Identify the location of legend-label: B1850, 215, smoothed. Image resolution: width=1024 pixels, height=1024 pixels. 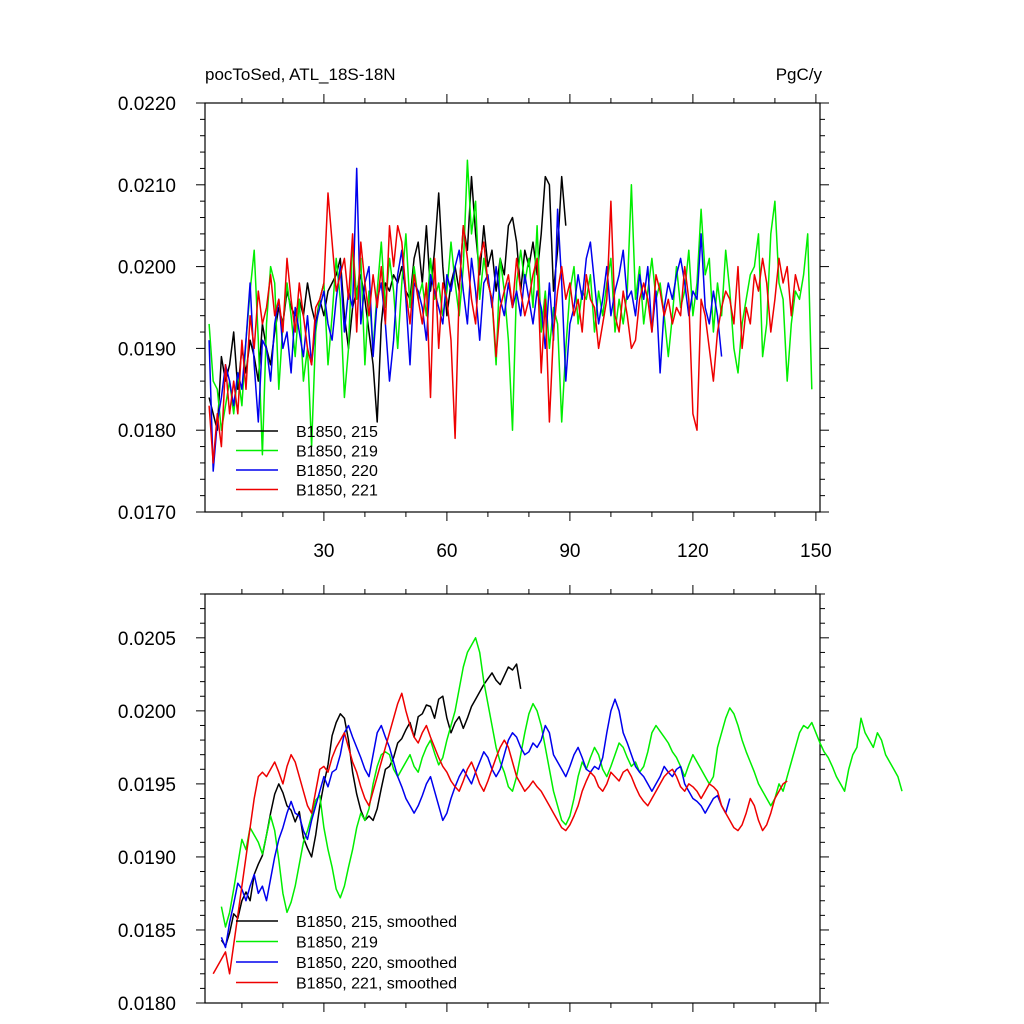
(376, 922).